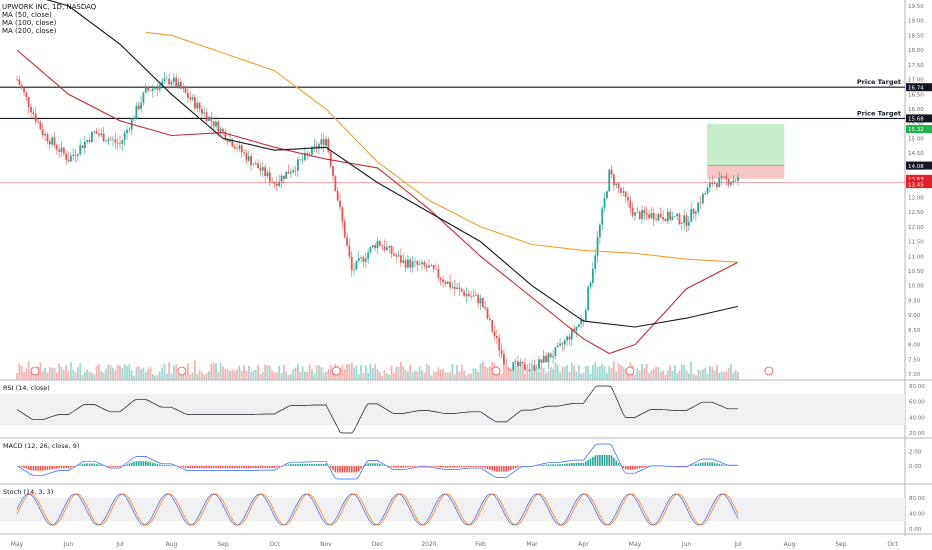 The image size is (932, 550). Describe the element at coordinates (326, 544) in the screenshot. I see `time-tick-label: Nov` at that location.